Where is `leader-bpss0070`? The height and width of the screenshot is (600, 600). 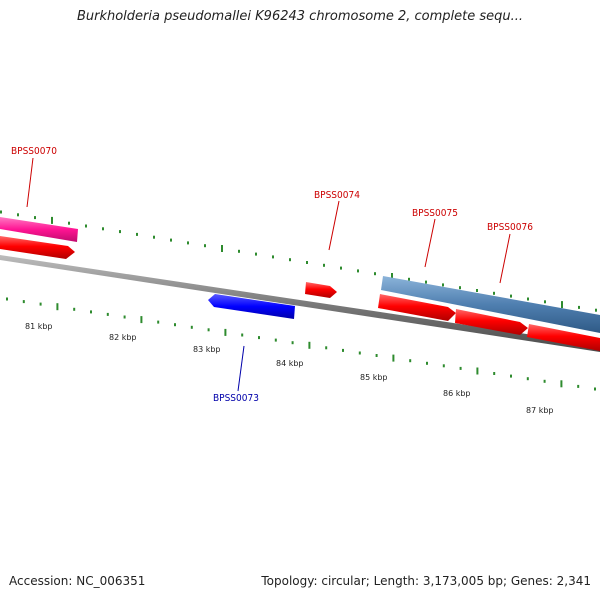
leader-bpss0070 is located at coordinates (30, 182).